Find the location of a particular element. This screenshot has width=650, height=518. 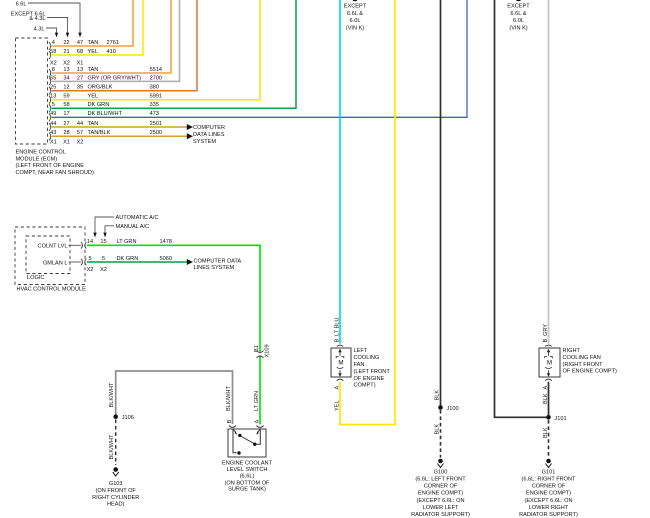

svg-text: SYSTEM is located at coordinates (204, 142).